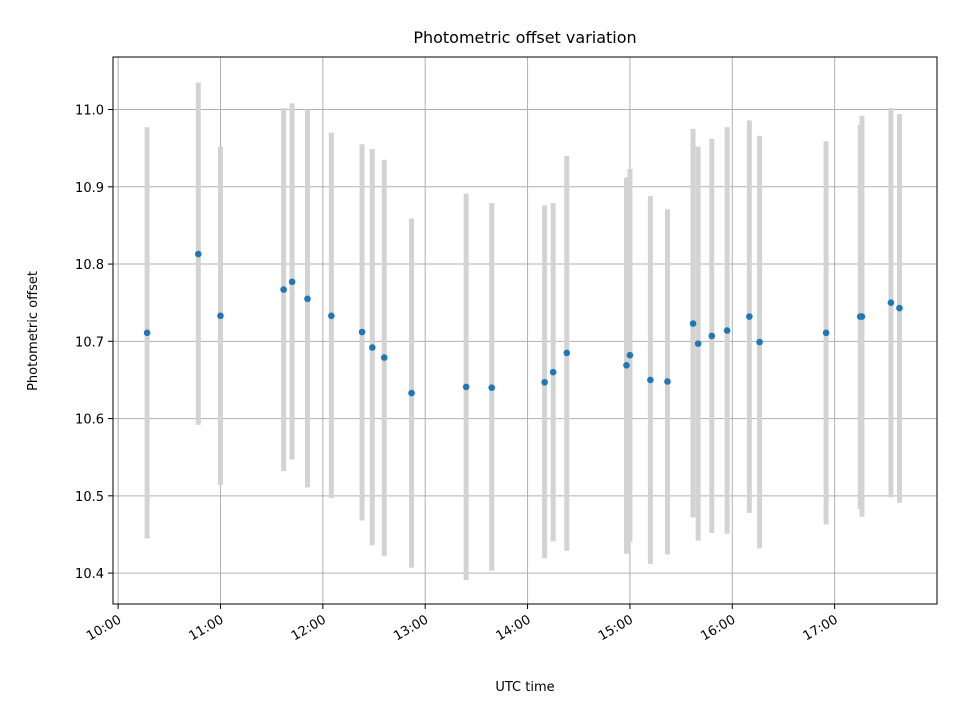  What do you see at coordinates (89, 188) in the screenshot?
I see `y-tick-label: 10.9` at bounding box center [89, 188].